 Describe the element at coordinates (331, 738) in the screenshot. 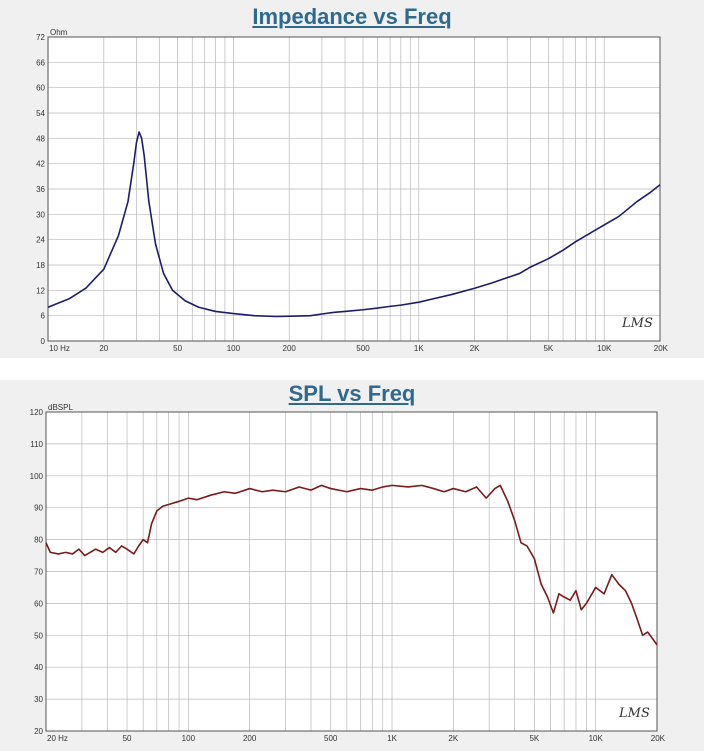

I see `chart1-x-tick-label: 500` at that location.